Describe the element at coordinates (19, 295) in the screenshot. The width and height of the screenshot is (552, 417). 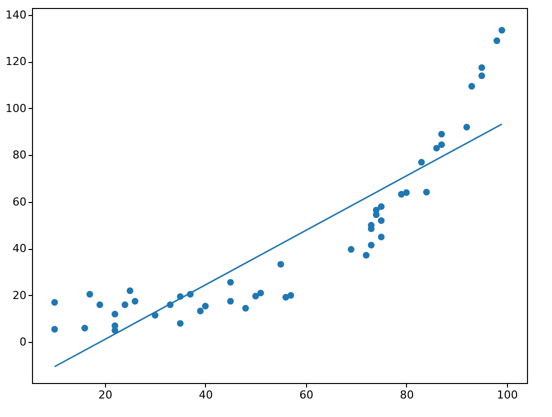
I see `y-tick-label: 20` at that location.